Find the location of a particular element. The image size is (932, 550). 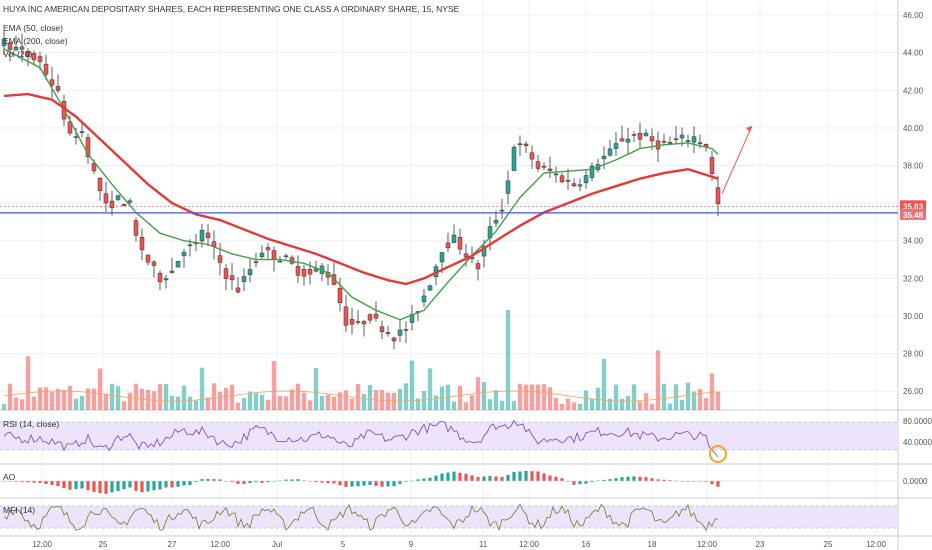

current-price-tag is located at coordinates (913, 206).